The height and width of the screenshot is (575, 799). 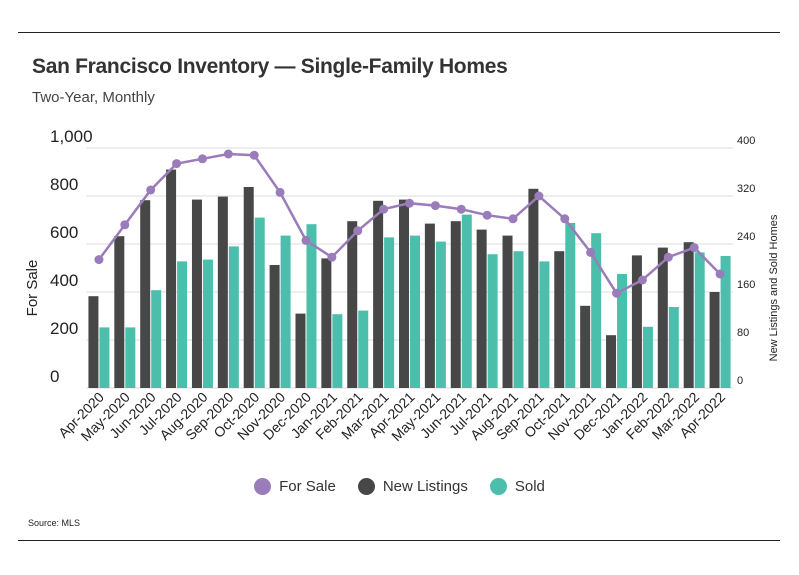 What do you see at coordinates (263, 486) in the screenshot?
I see `legend-swatch-for-sale` at bounding box center [263, 486].